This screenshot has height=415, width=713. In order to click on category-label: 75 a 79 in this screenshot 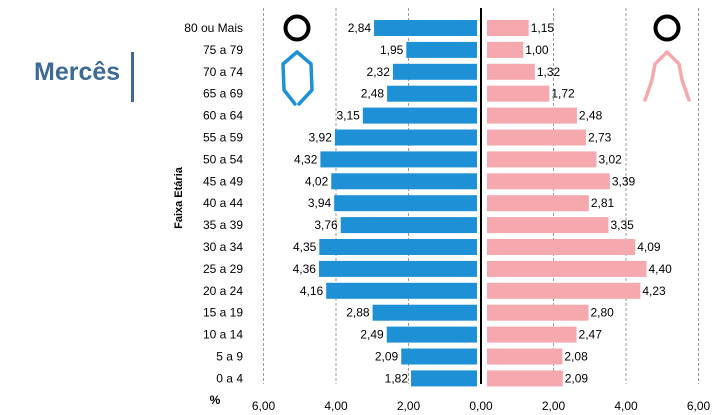, I will do `click(223, 50)`.